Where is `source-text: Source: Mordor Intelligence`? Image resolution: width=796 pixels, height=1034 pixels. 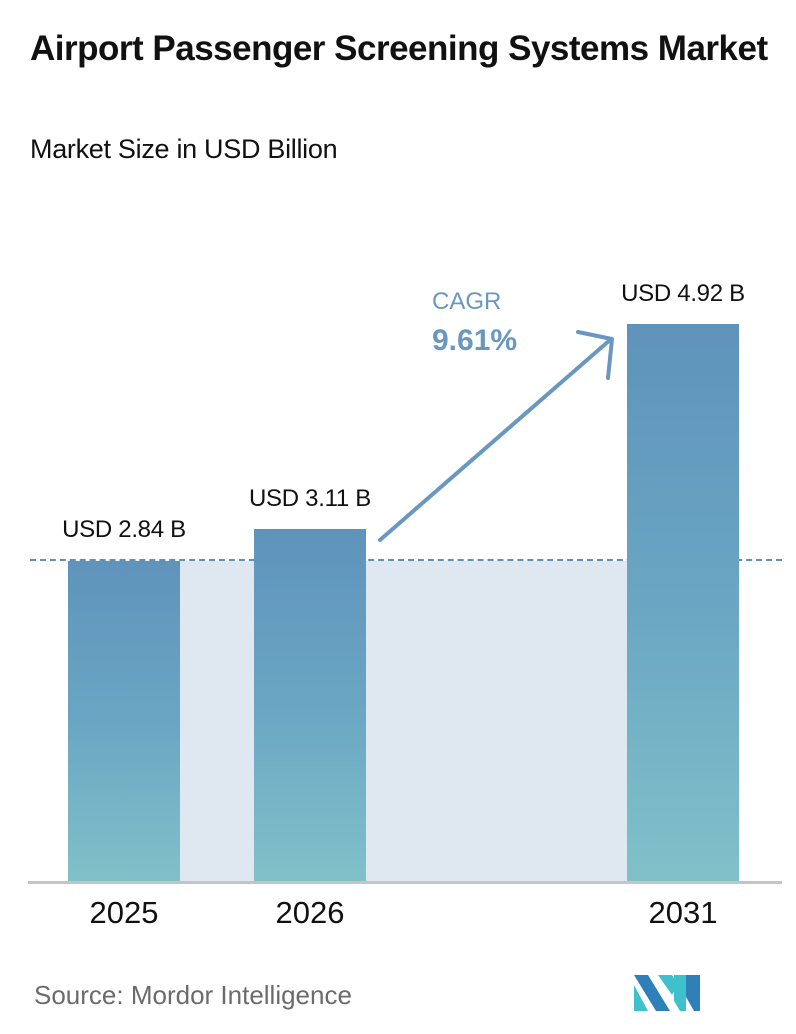 source-text: Source: Mordor Intelligence is located at coordinates (193, 995).